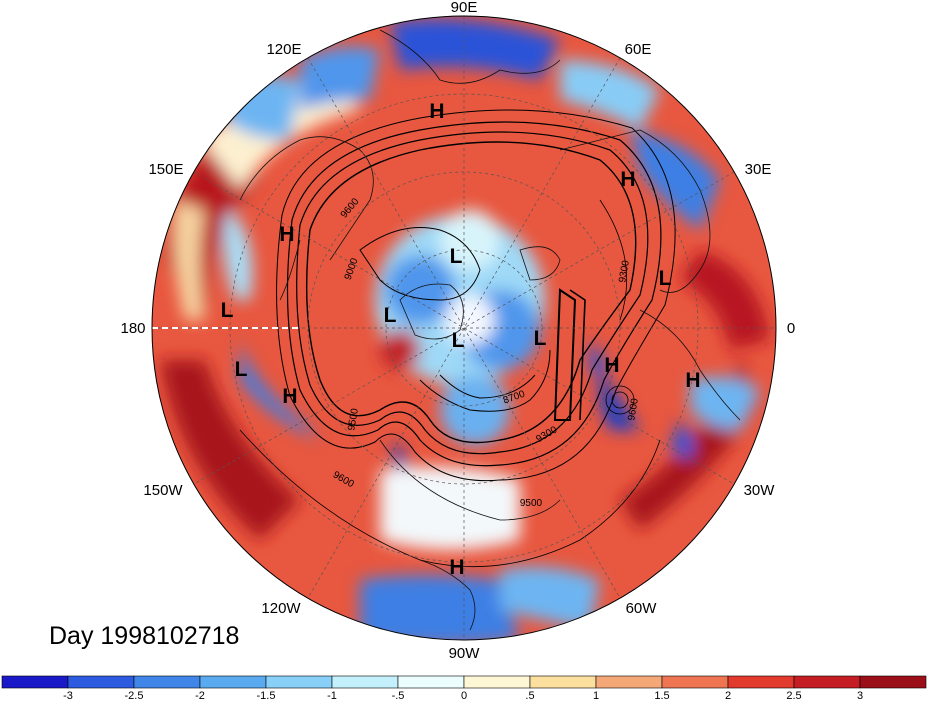 The width and height of the screenshot is (928, 702). I want to click on day-label: Day 1998102718, so click(144, 636).